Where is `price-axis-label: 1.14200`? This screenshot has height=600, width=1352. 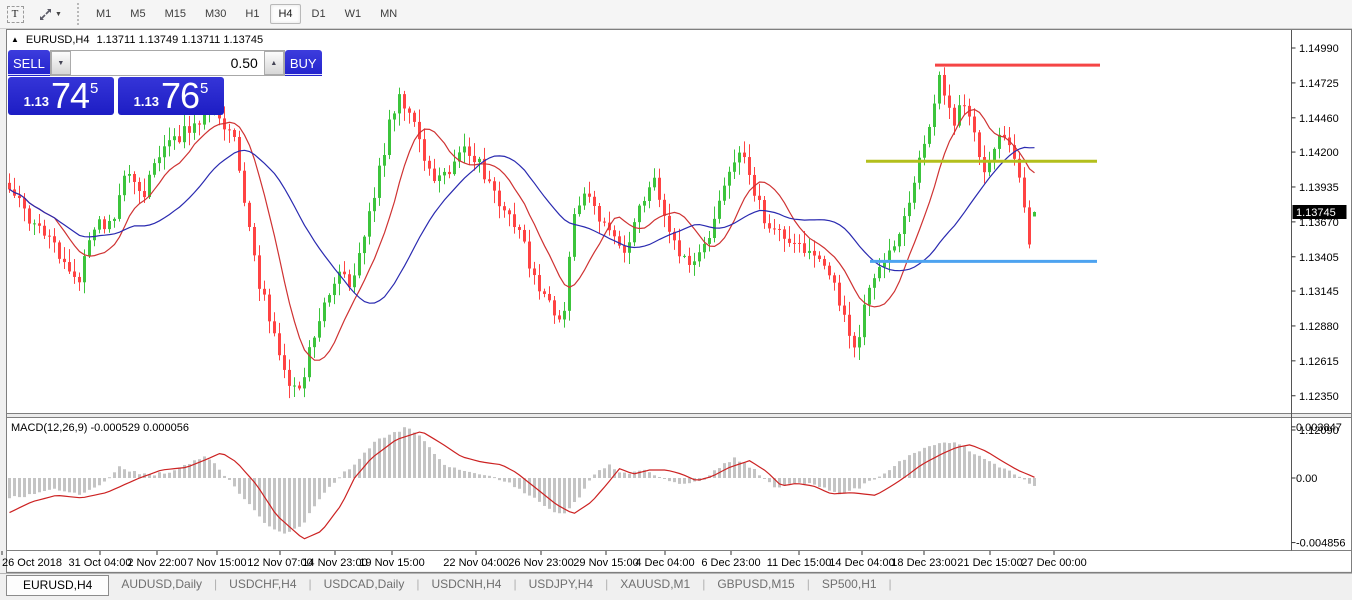 price-axis-label: 1.14200 is located at coordinates (1319, 153).